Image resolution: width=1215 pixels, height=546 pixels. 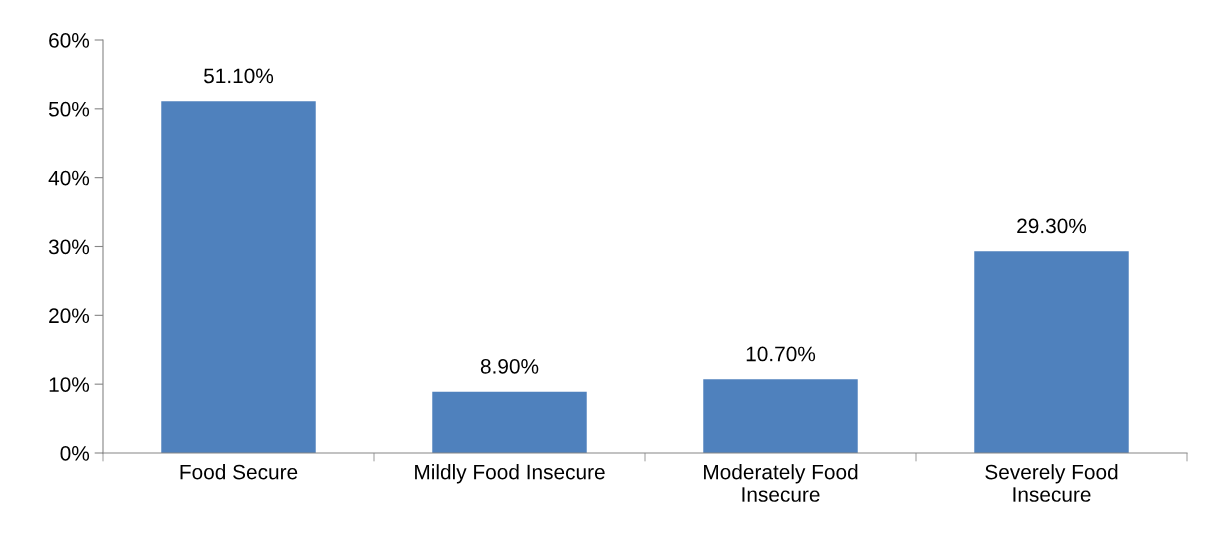 What do you see at coordinates (69, 178) in the screenshot?
I see `y-tick-label: 40%` at bounding box center [69, 178].